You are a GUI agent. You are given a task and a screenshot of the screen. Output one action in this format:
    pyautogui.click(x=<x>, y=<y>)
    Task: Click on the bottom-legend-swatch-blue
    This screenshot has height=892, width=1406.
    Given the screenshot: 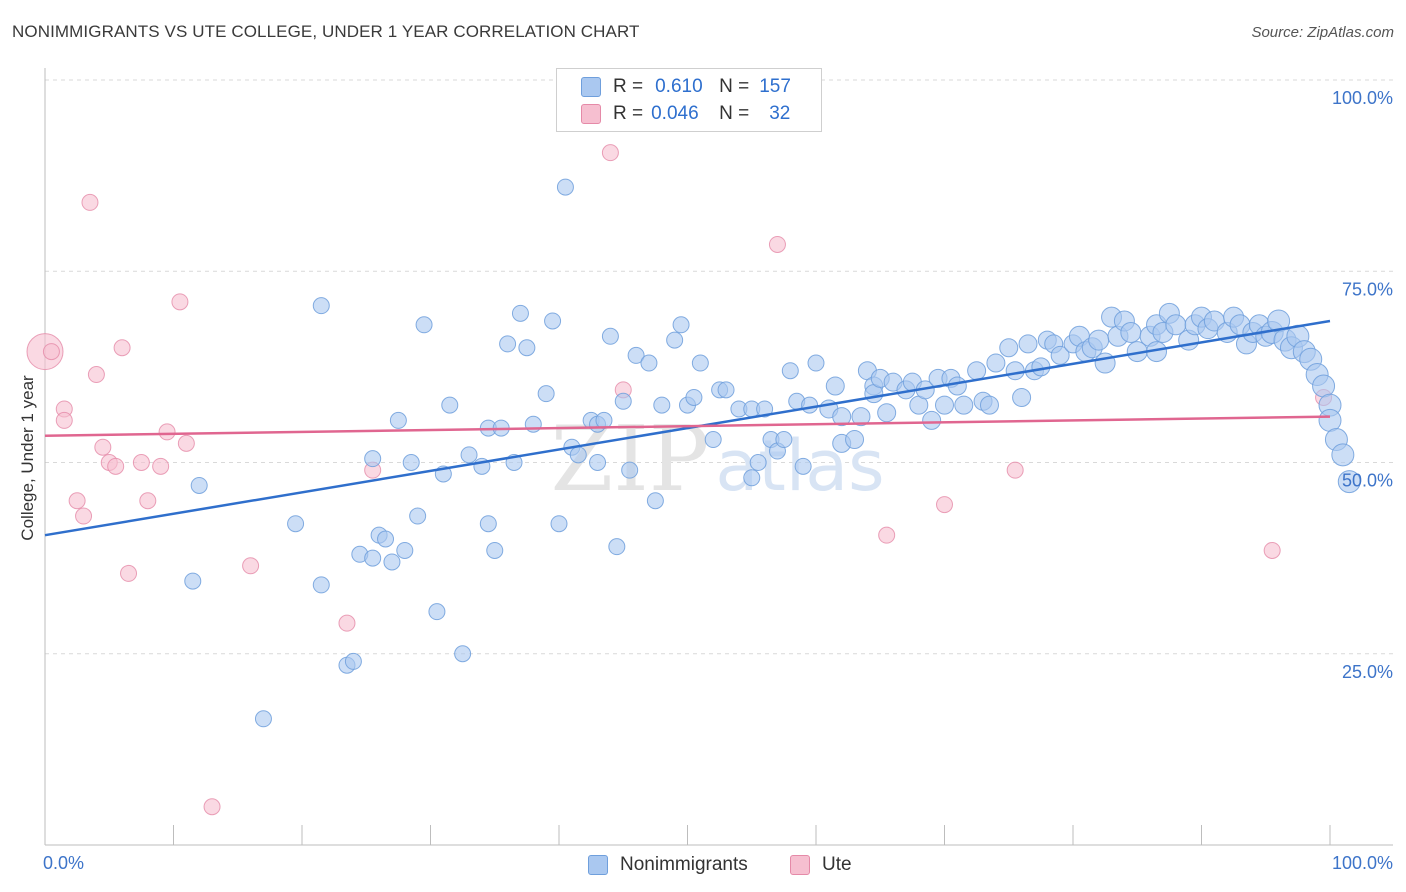 What is the action you would take?
    pyautogui.click(x=598, y=865)
    